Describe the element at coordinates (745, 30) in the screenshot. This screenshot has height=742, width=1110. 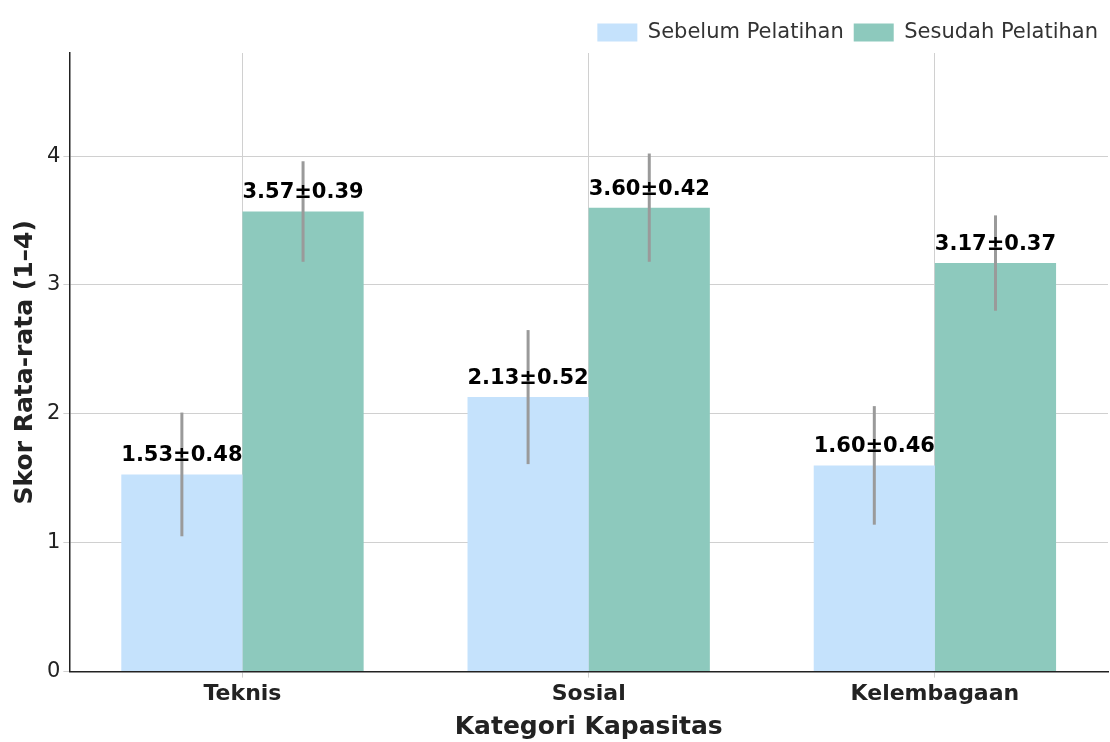
I see `legend-label: Sebelum Pelatihan` at that location.